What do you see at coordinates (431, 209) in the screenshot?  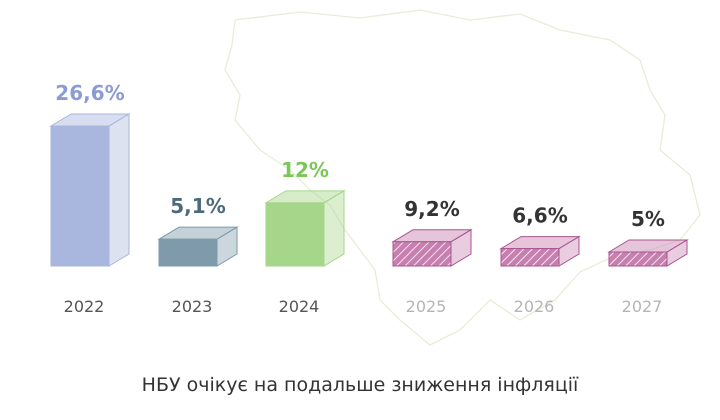 I see `value-label-2025: 9,2%` at bounding box center [431, 209].